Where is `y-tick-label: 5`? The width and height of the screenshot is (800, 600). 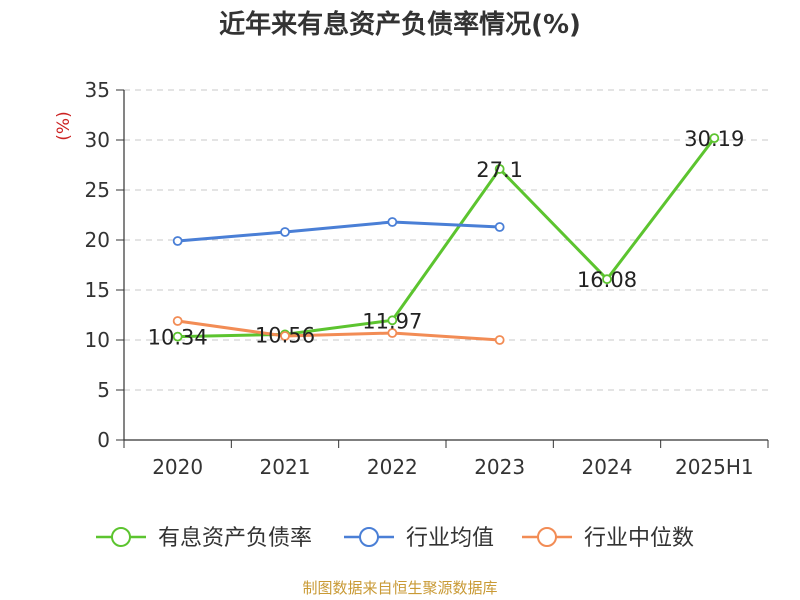
y-tick-label: 5 is located at coordinates (103, 390).